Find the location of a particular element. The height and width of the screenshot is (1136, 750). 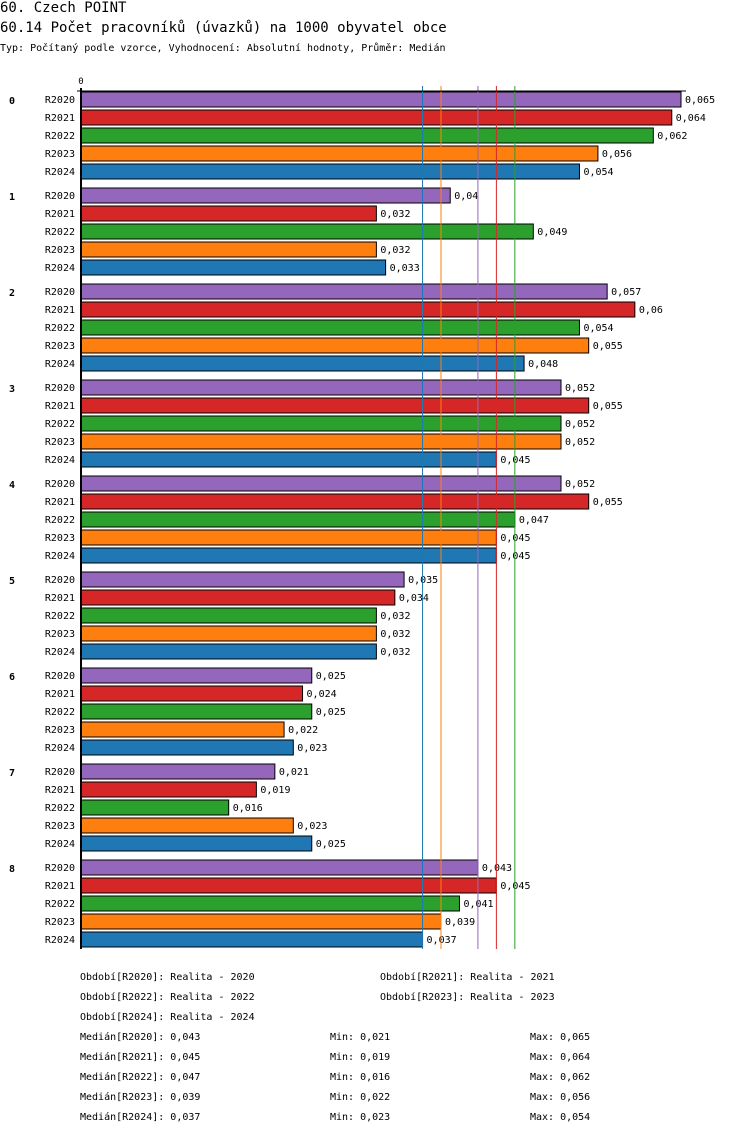

data-label: 0,023 is located at coordinates (312, 748).